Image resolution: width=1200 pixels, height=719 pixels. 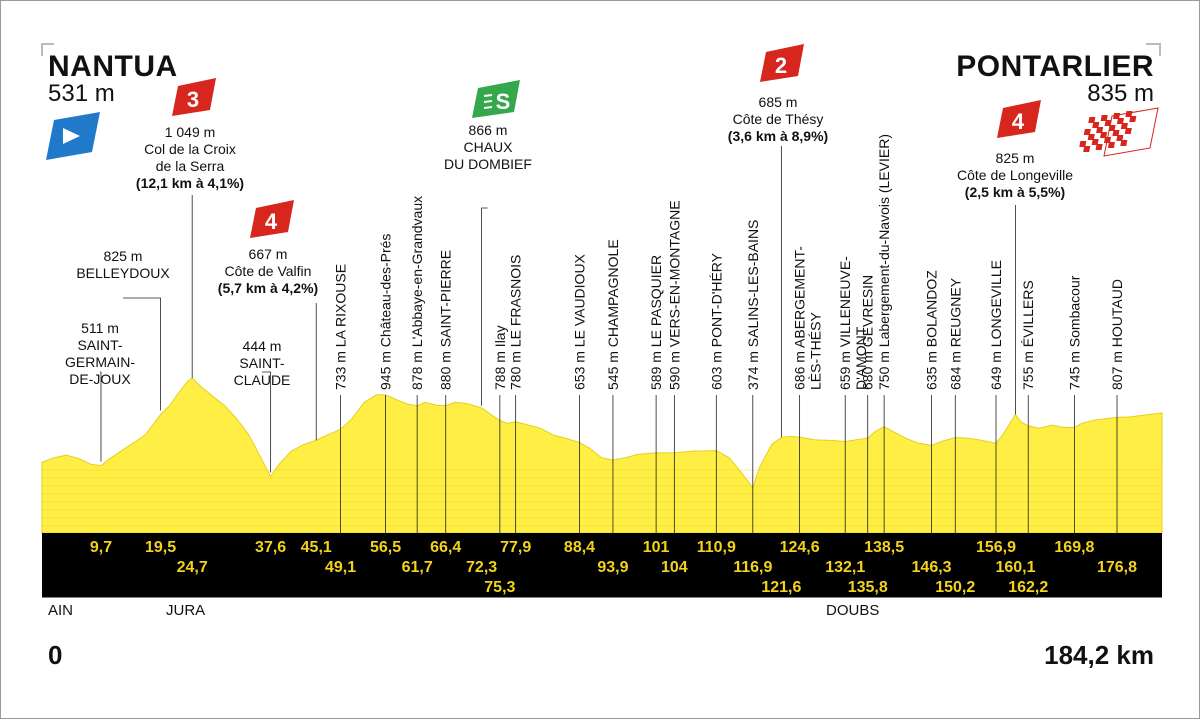 I want to click on finish-town: PONTARLIER, so click(x=1055, y=66).